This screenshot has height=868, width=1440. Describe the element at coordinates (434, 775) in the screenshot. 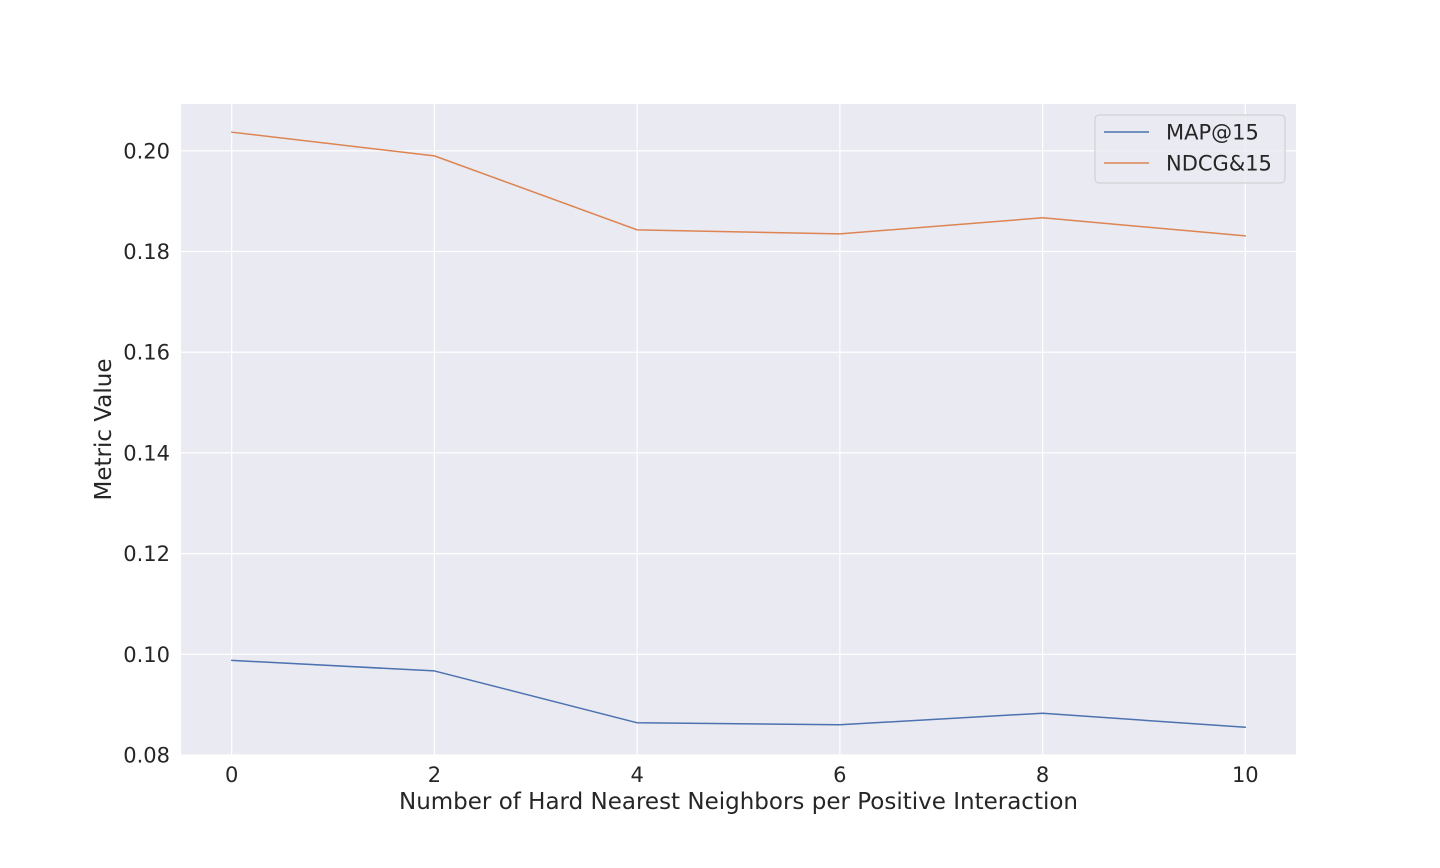

I see `x-tick-label: 2` at that location.